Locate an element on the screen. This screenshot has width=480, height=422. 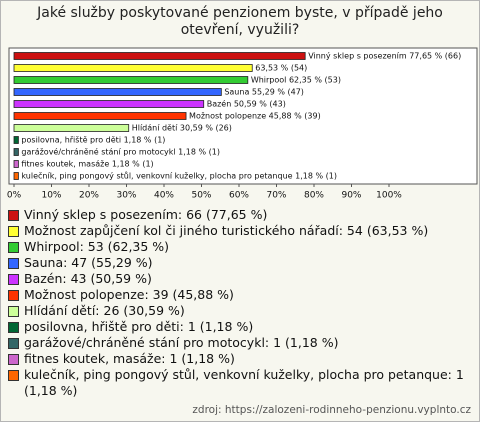
bar-label: fitnes koutek, masáže 1,18 % (1) is located at coordinates (87, 164).